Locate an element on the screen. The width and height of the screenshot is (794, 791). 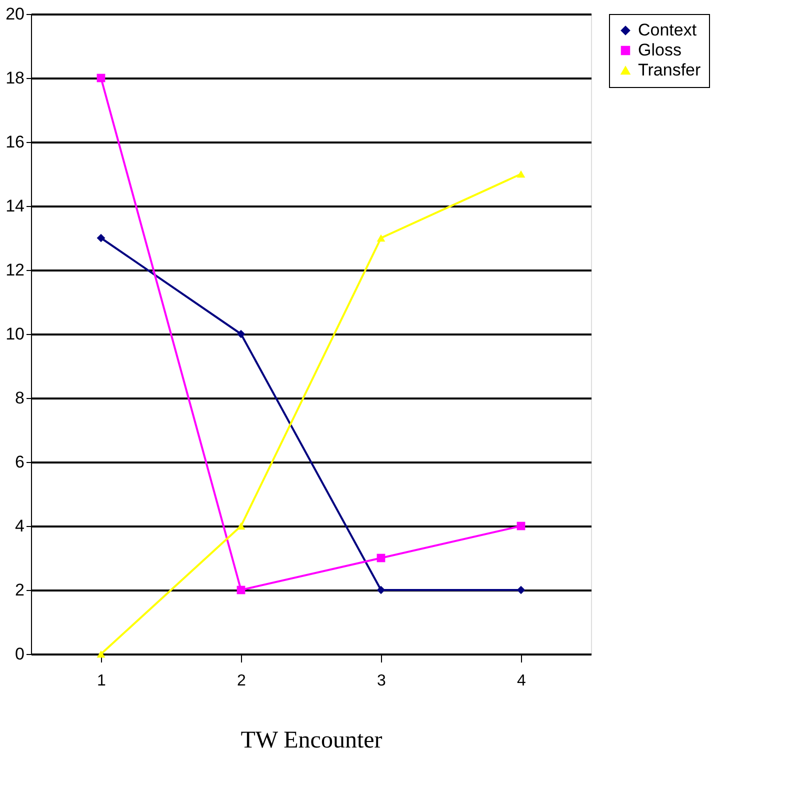
y-tick-label: 4 is located at coordinates (19, 526).